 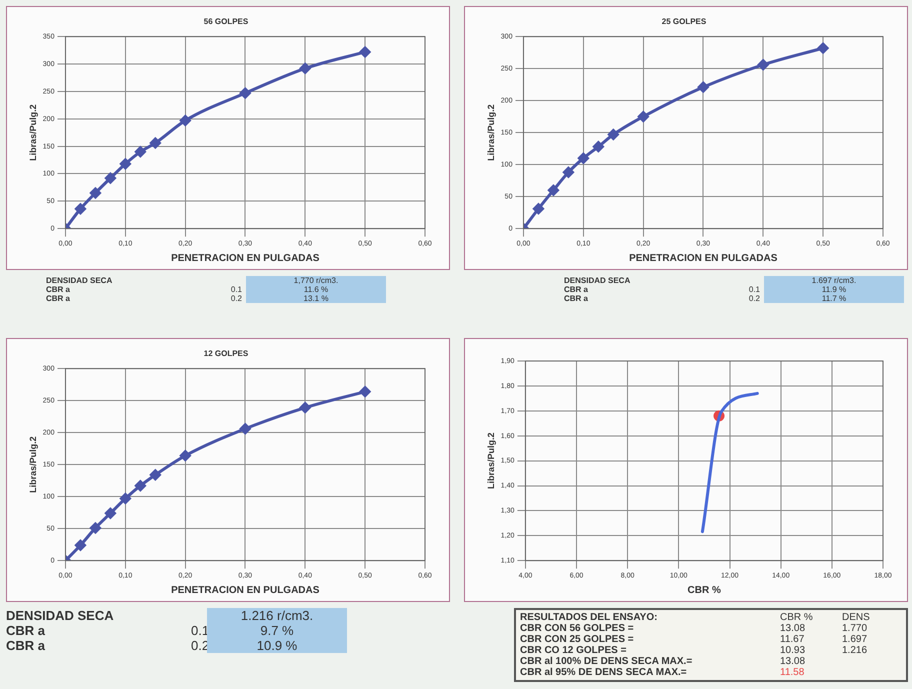 I want to click on text: CBR CON 25 GOLPES =, so click(x=577, y=639).